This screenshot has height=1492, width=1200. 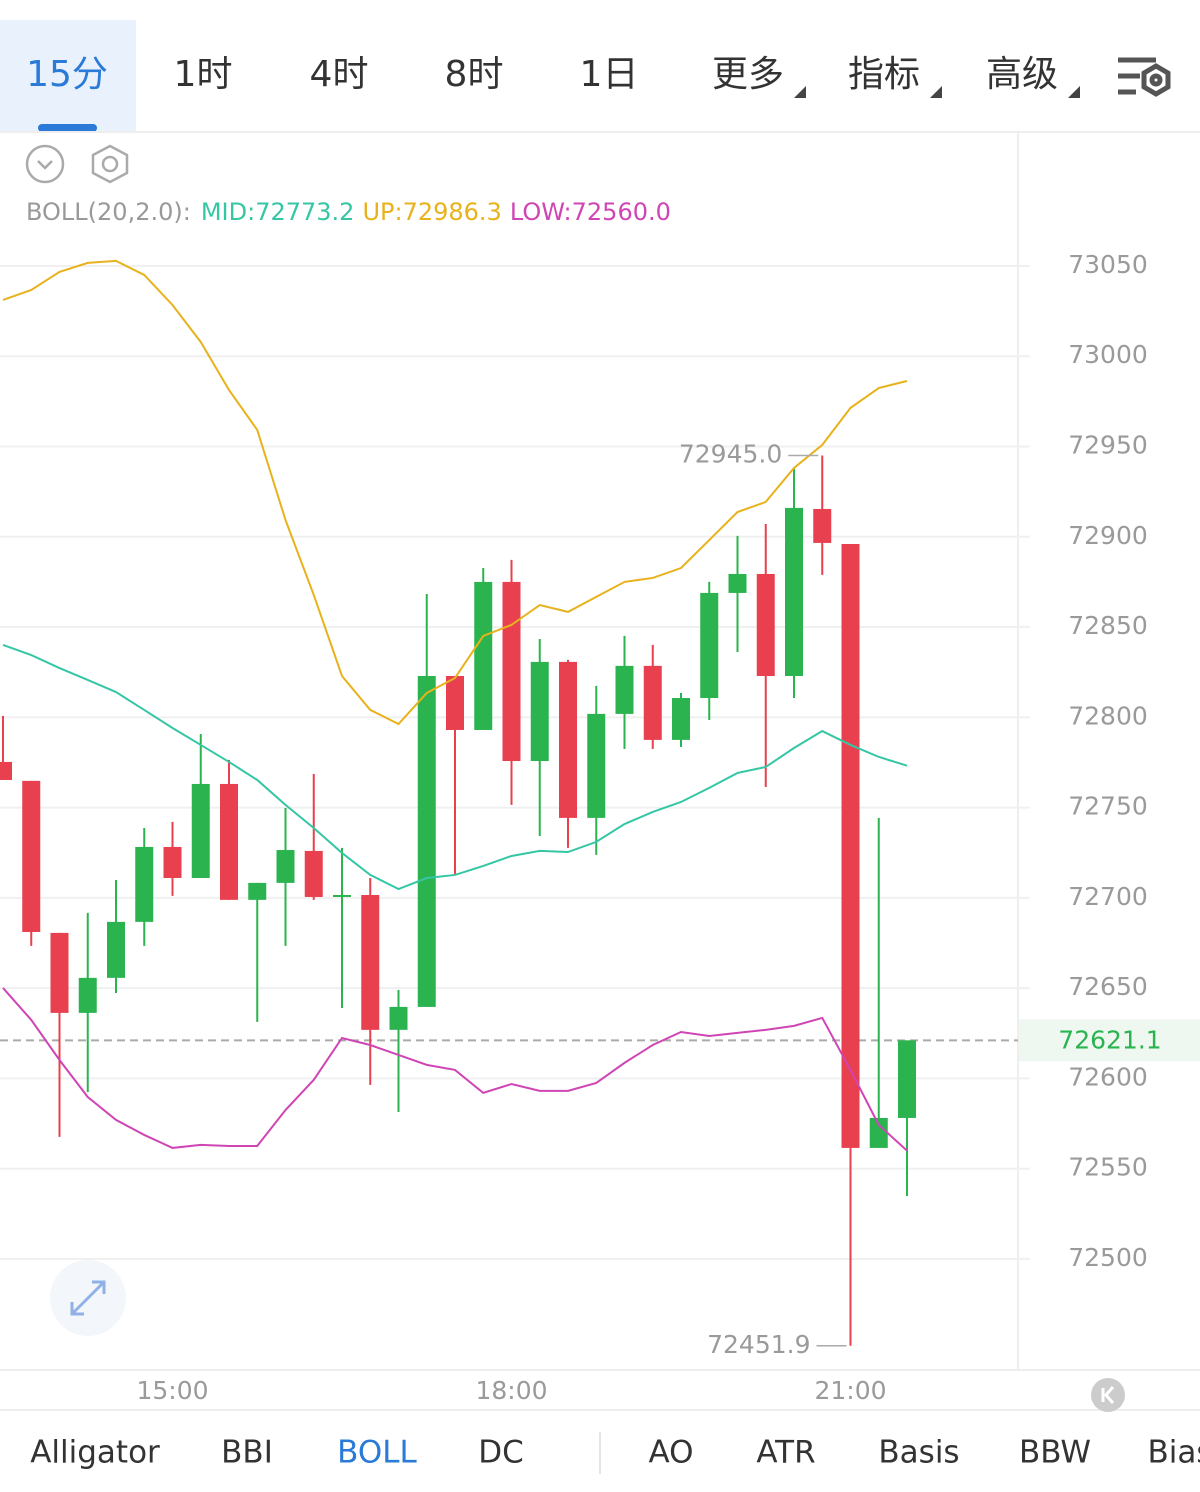 I want to click on timeframe-tab: 8时, so click(x=474, y=74).